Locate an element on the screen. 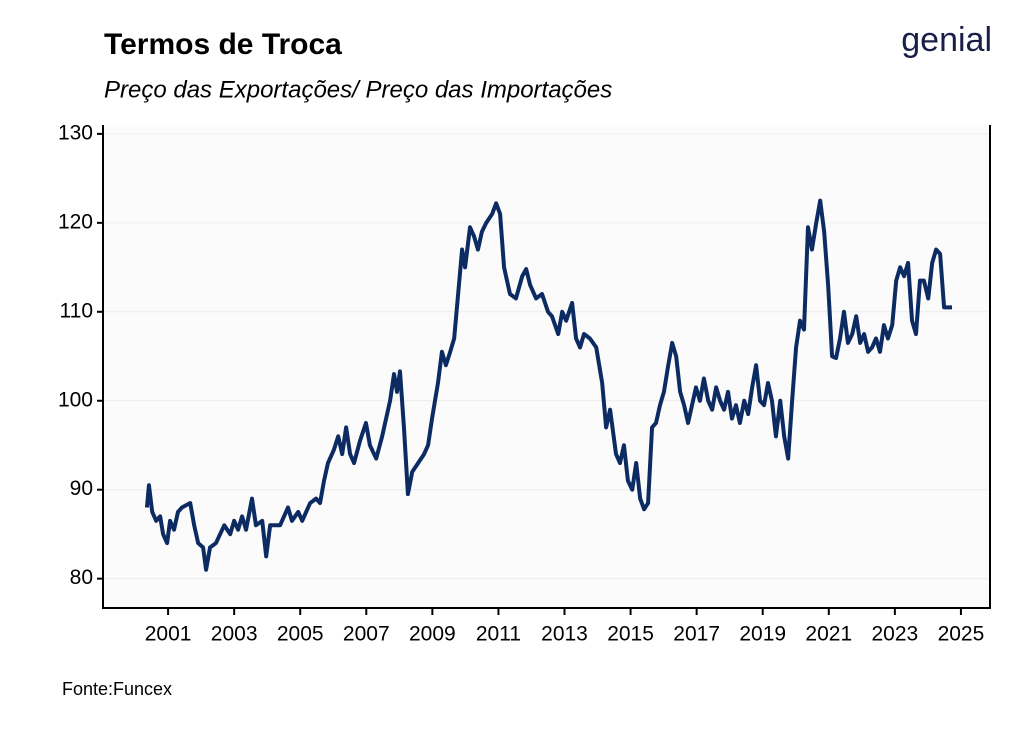 The height and width of the screenshot is (731, 1024). y-tick-label: 100 is located at coordinates (75, 399).